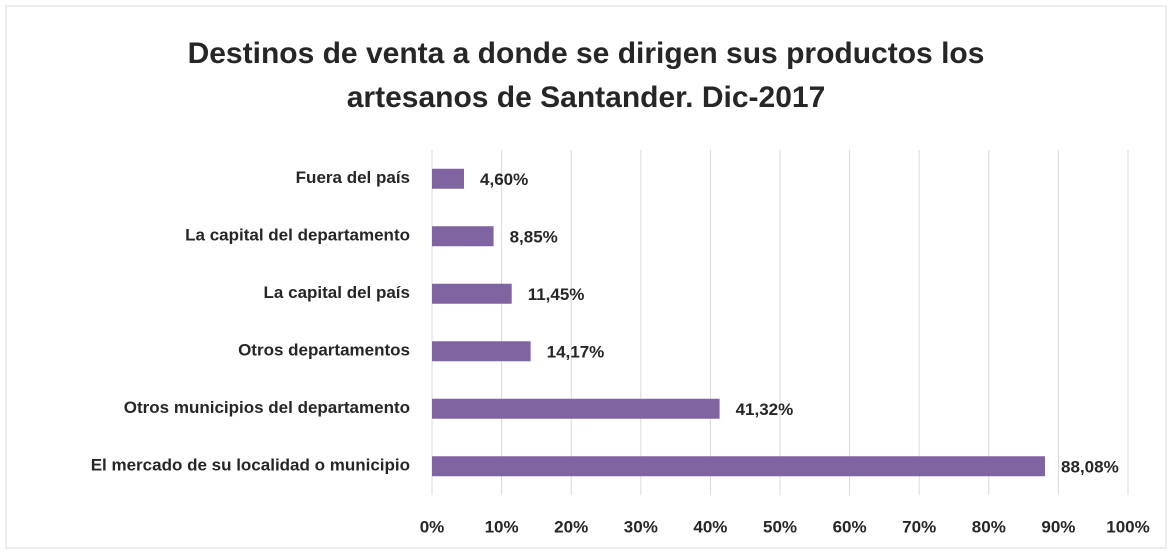 This screenshot has width=1172, height=554. What do you see at coordinates (502, 526) in the screenshot?
I see `x-tick-label: 10%` at bounding box center [502, 526].